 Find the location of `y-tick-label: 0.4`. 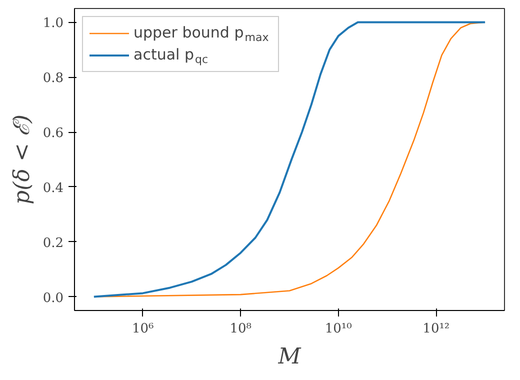

y-tick-label: 0.4 is located at coordinates (53, 188).